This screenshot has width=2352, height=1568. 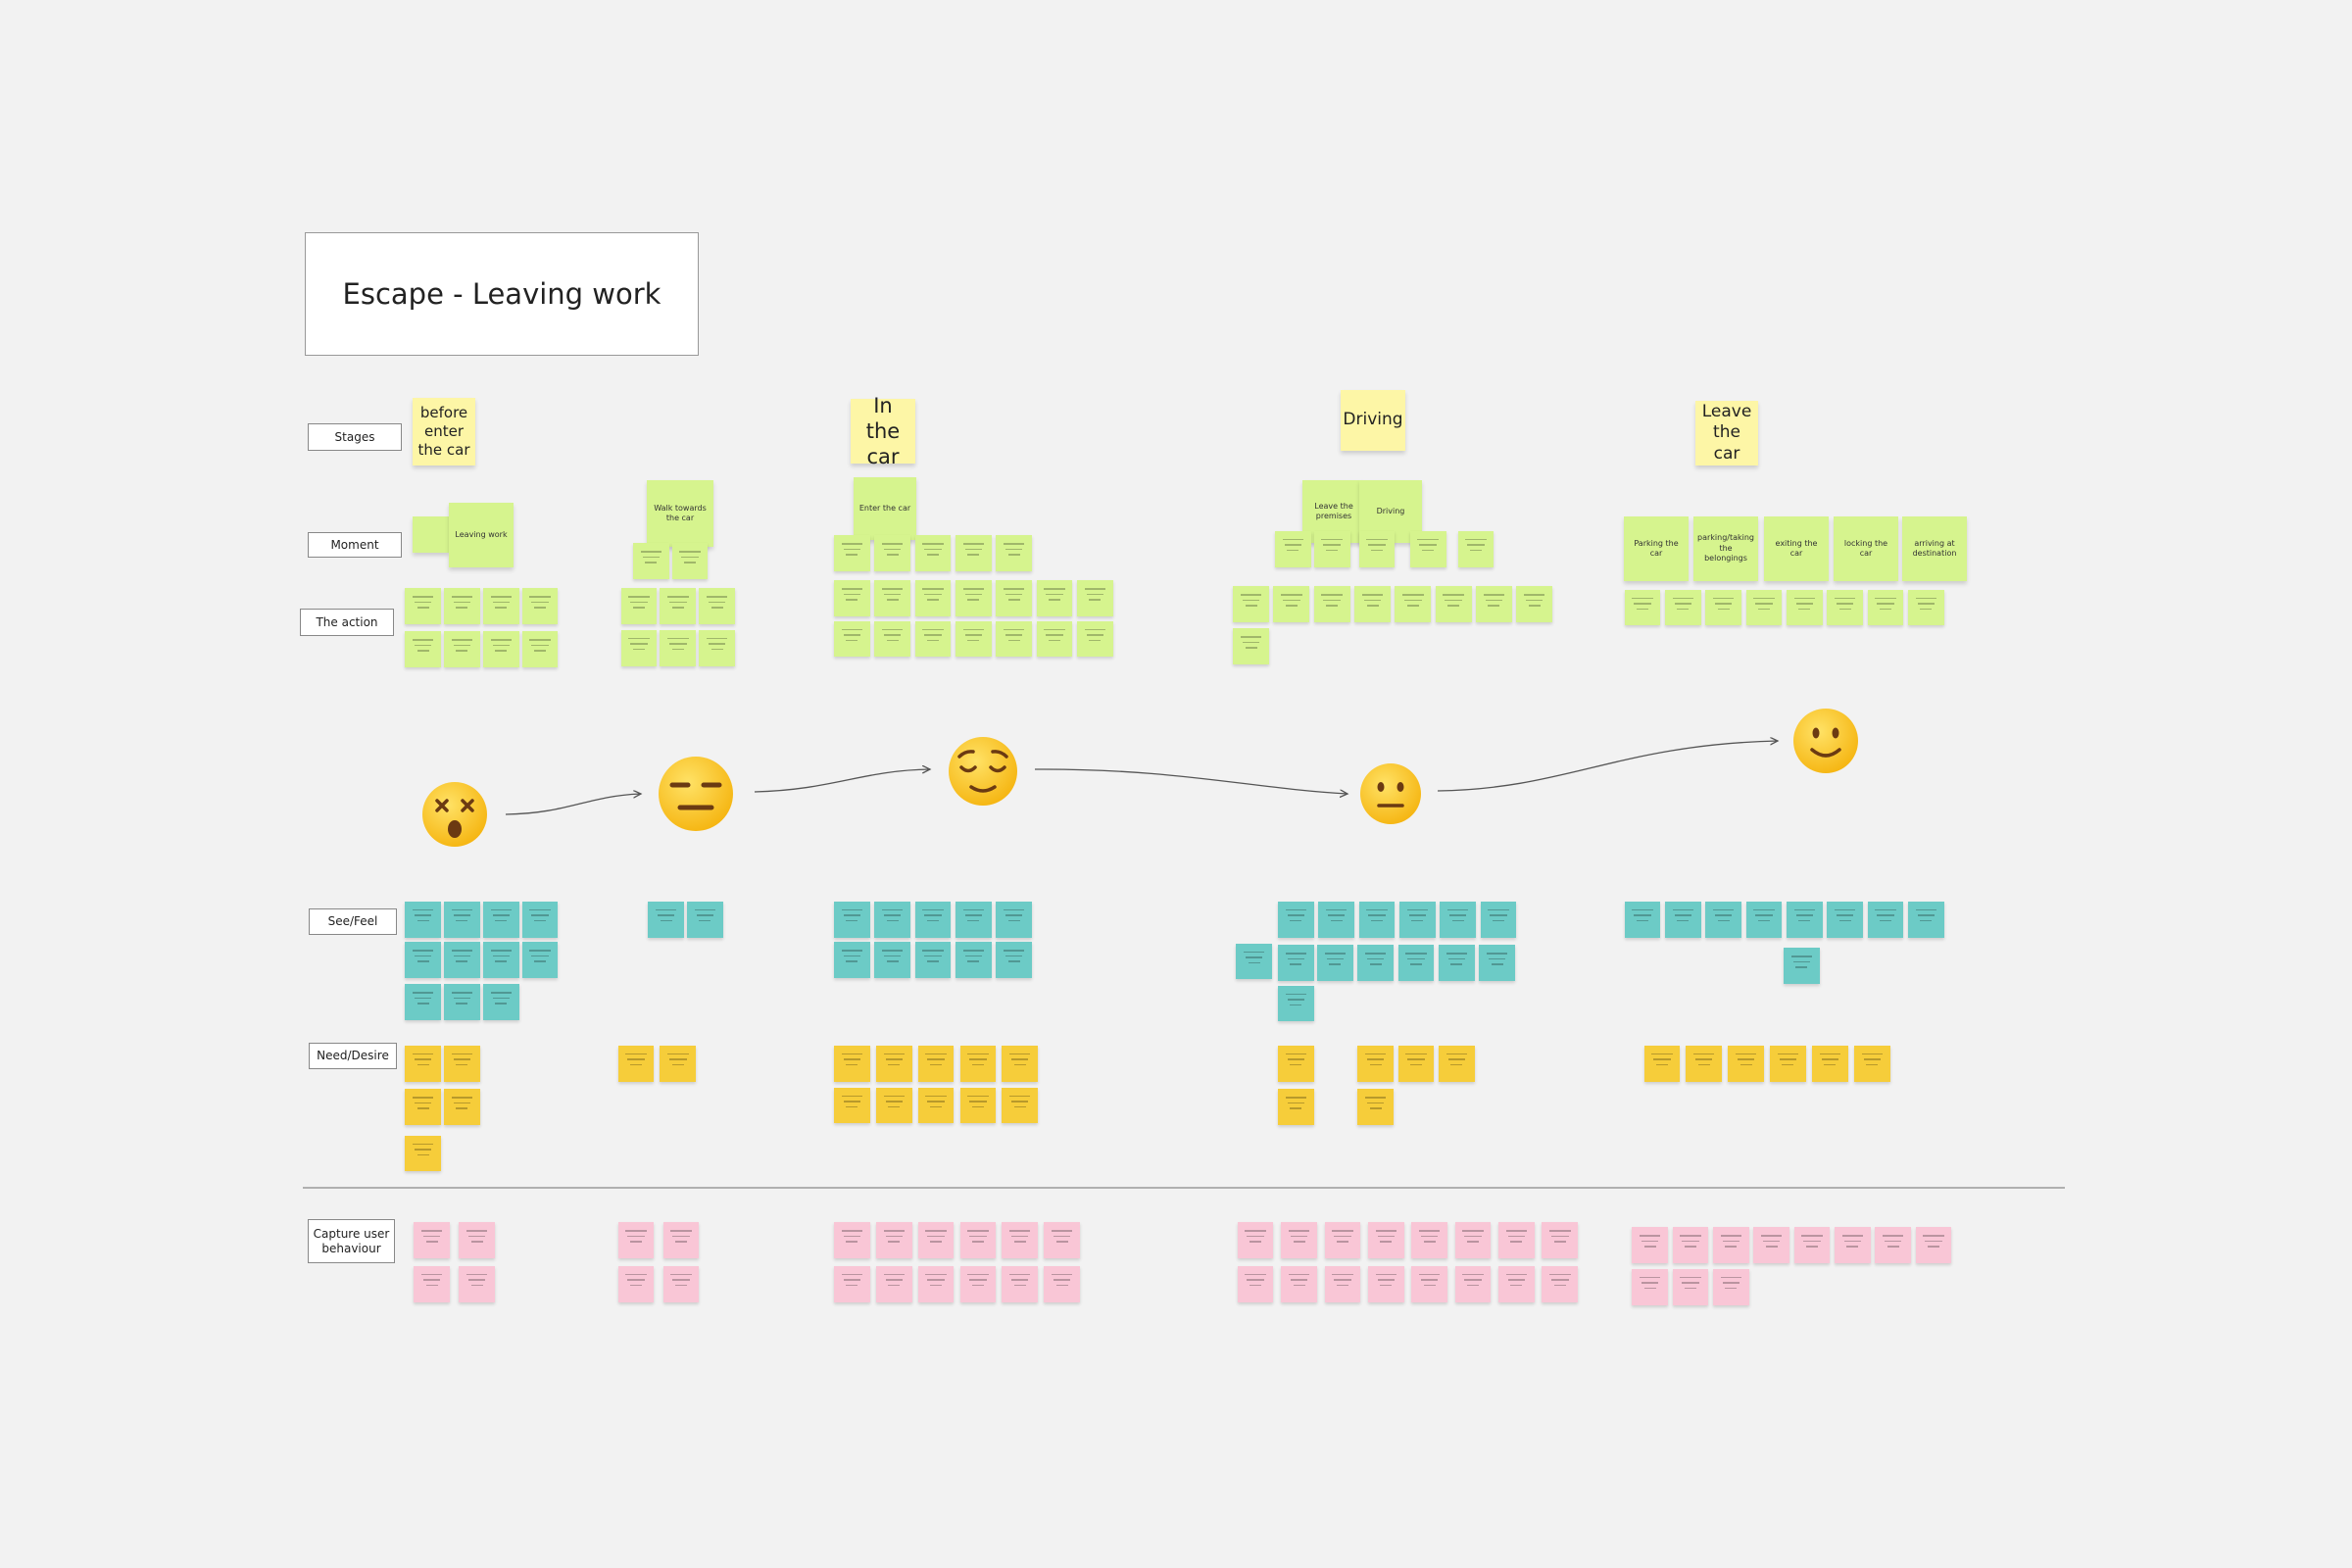 What do you see at coordinates (355, 437) in the screenshot?
I see `row-label: Stages` at bounding box center [355, 437].